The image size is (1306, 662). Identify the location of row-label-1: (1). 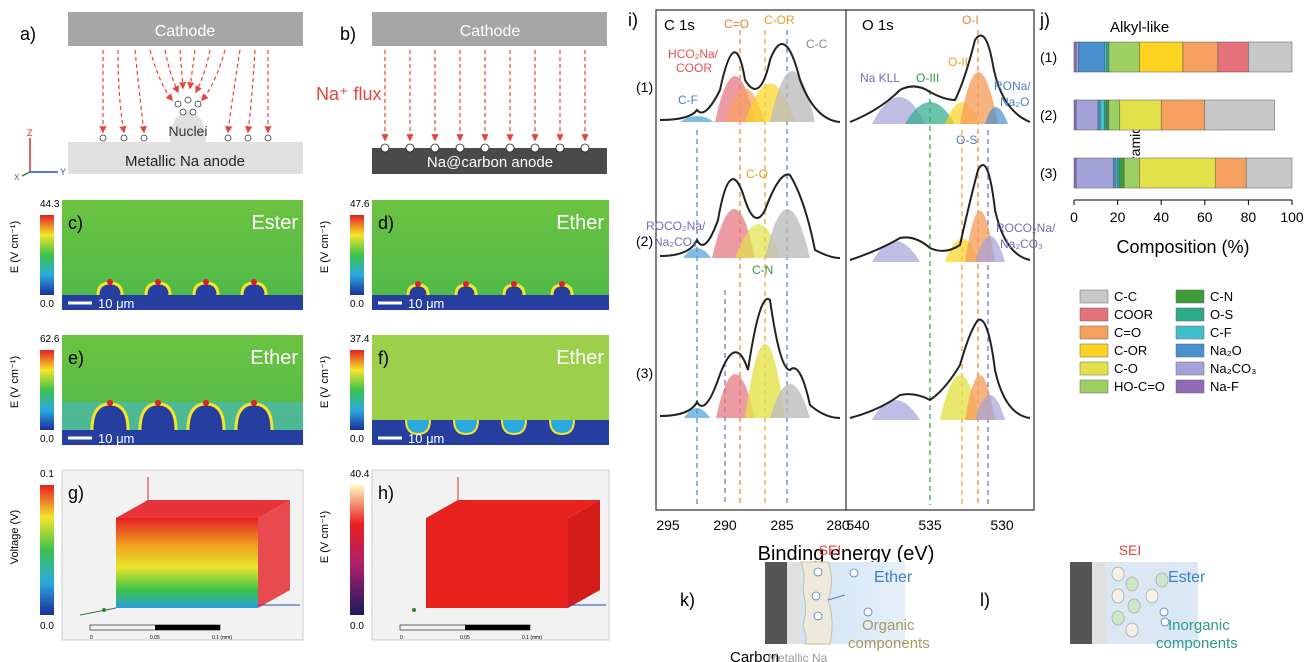
(644, 87).